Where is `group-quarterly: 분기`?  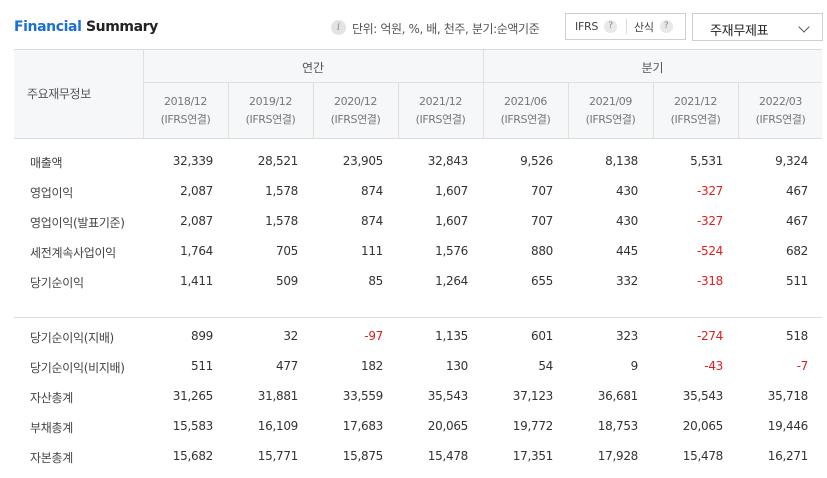
group-quarterly: 분기 is located at coordinates (652, 68).